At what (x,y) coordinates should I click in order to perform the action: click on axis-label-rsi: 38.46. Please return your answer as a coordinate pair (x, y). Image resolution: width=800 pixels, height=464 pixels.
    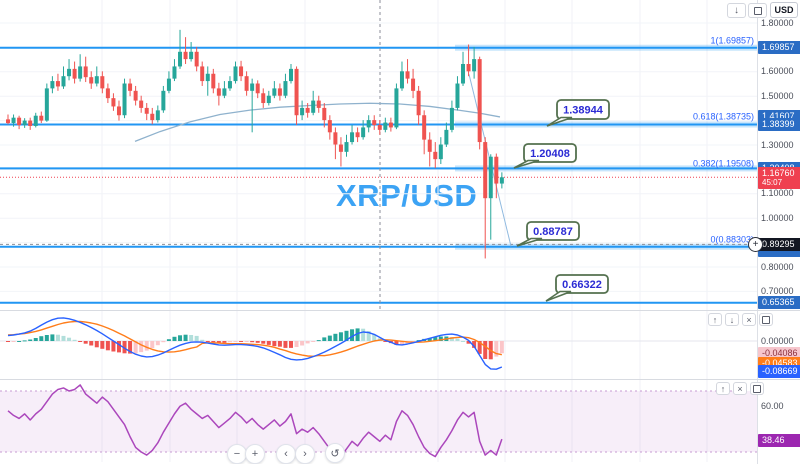
    Looking at the image, I should click on (779, 440).